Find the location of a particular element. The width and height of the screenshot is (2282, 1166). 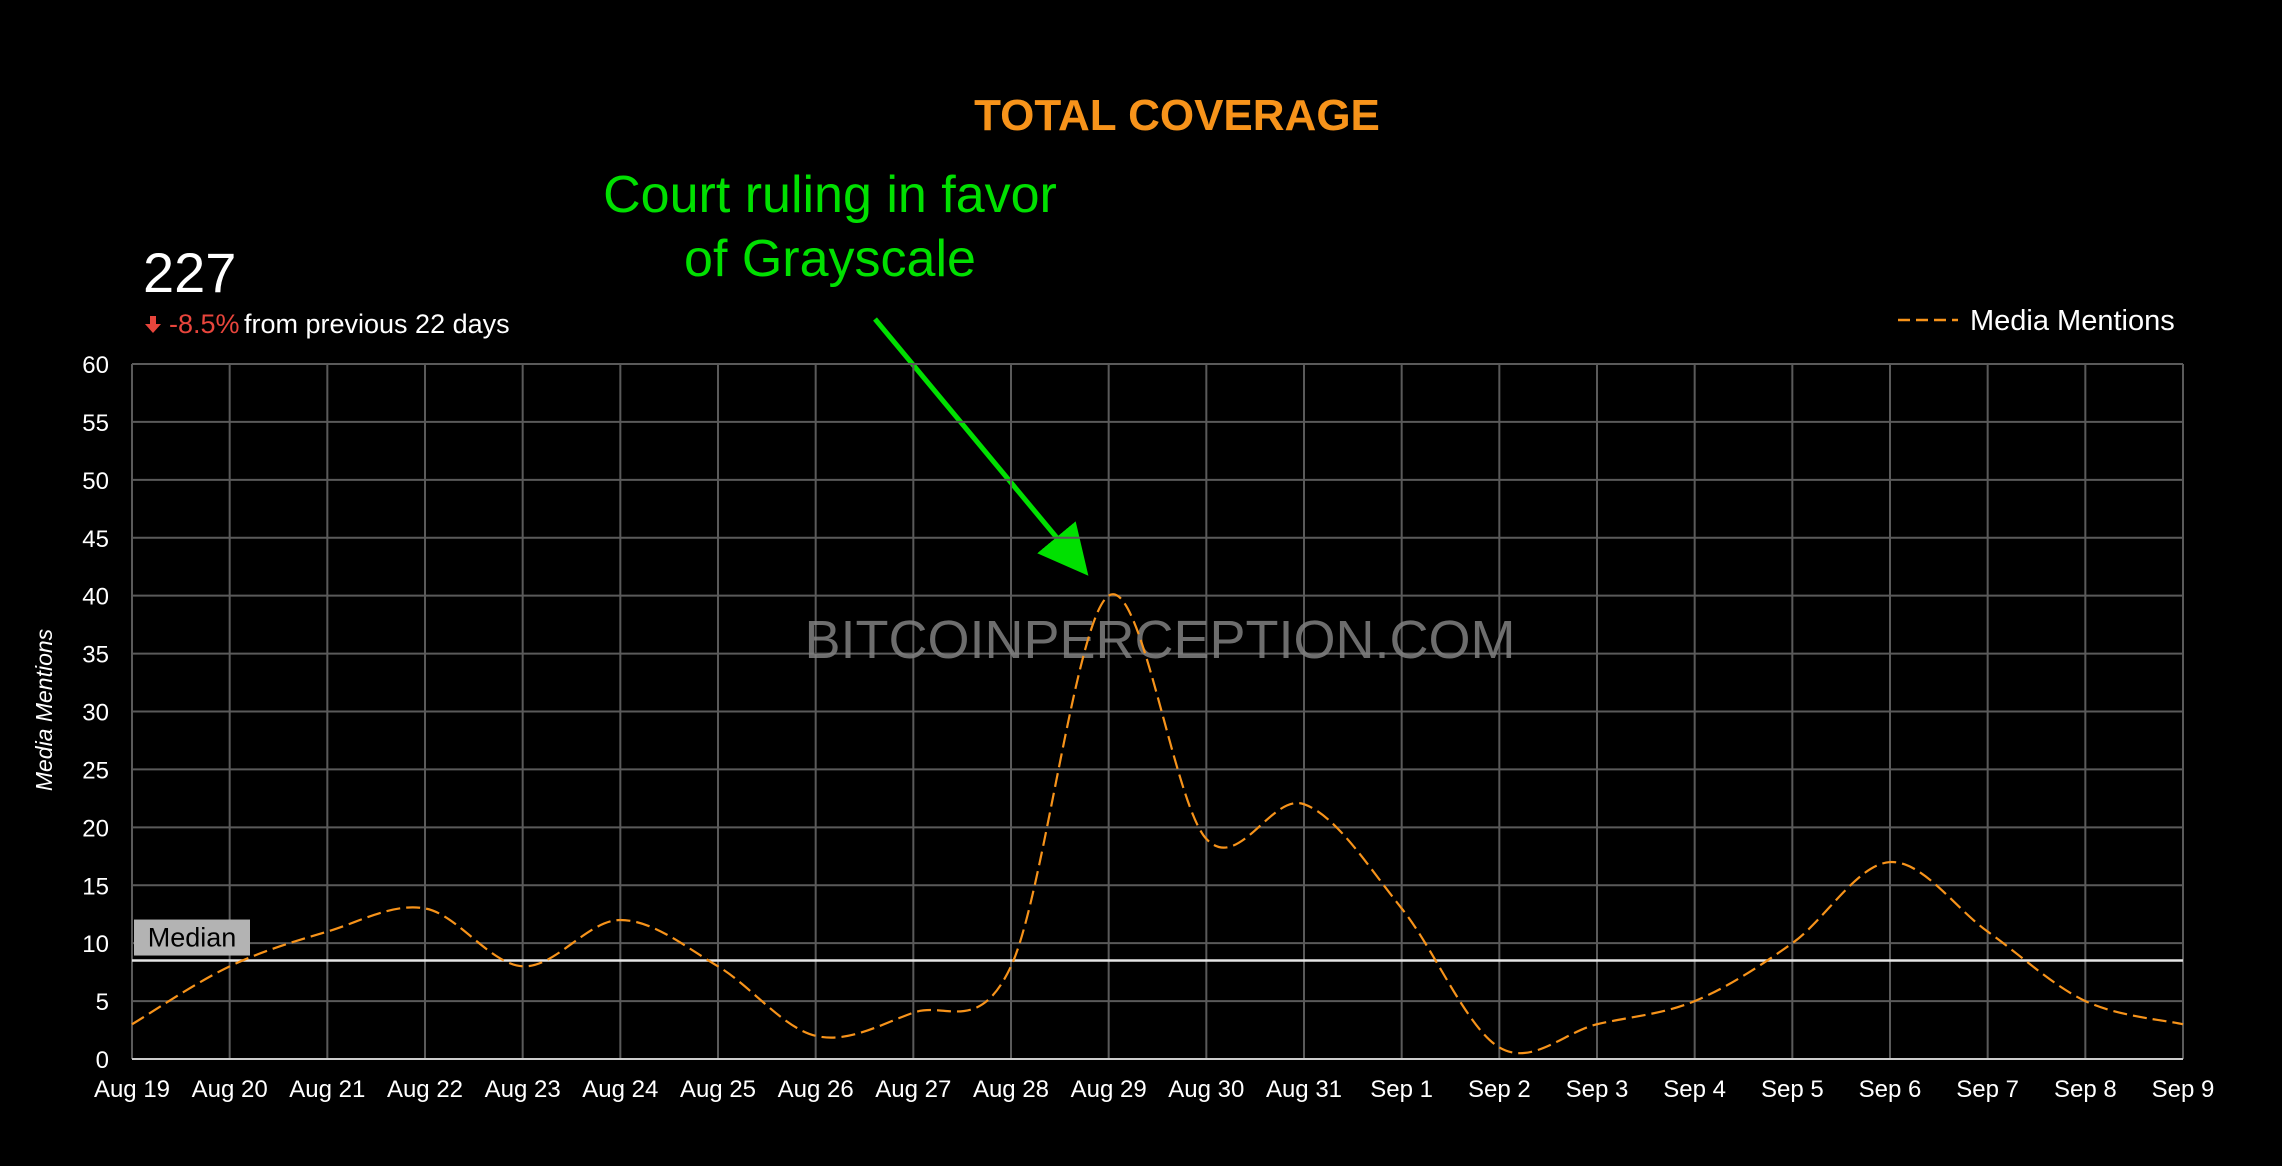

y-tick-label: 60 is located at coordinates (95, 365).